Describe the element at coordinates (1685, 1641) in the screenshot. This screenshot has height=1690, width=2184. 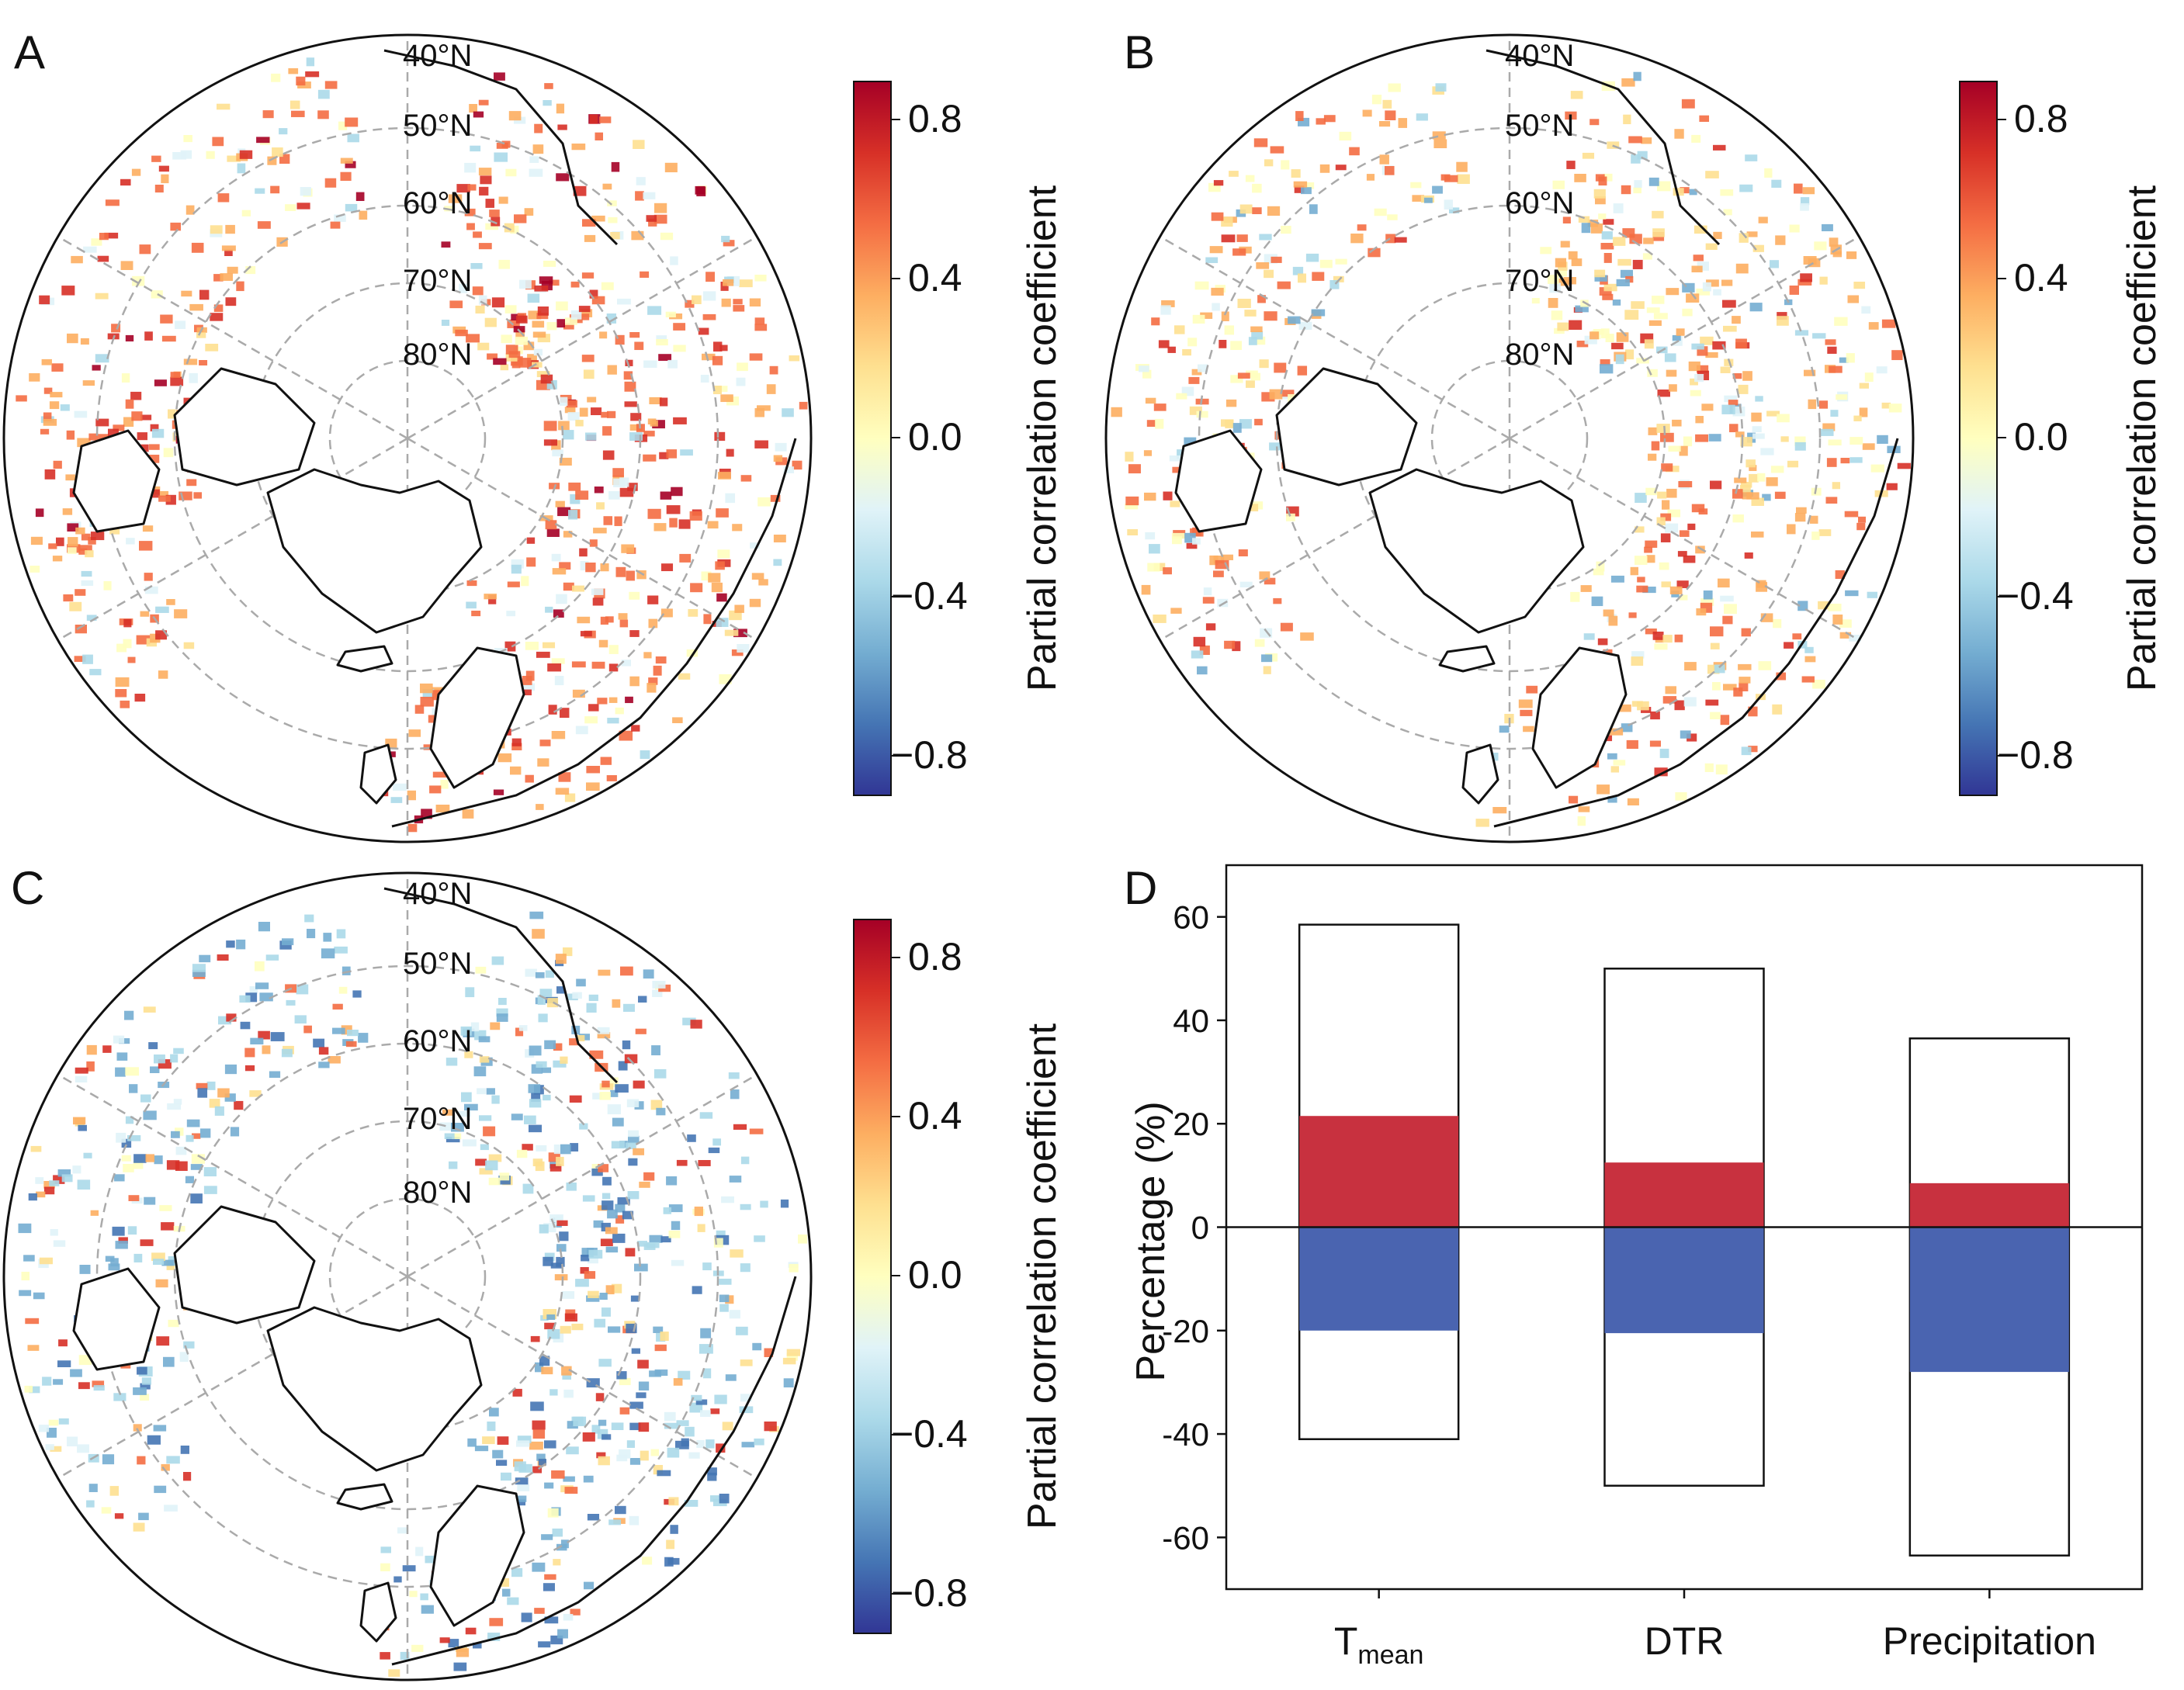
I see `category-label-dtr: DTR` at that location.